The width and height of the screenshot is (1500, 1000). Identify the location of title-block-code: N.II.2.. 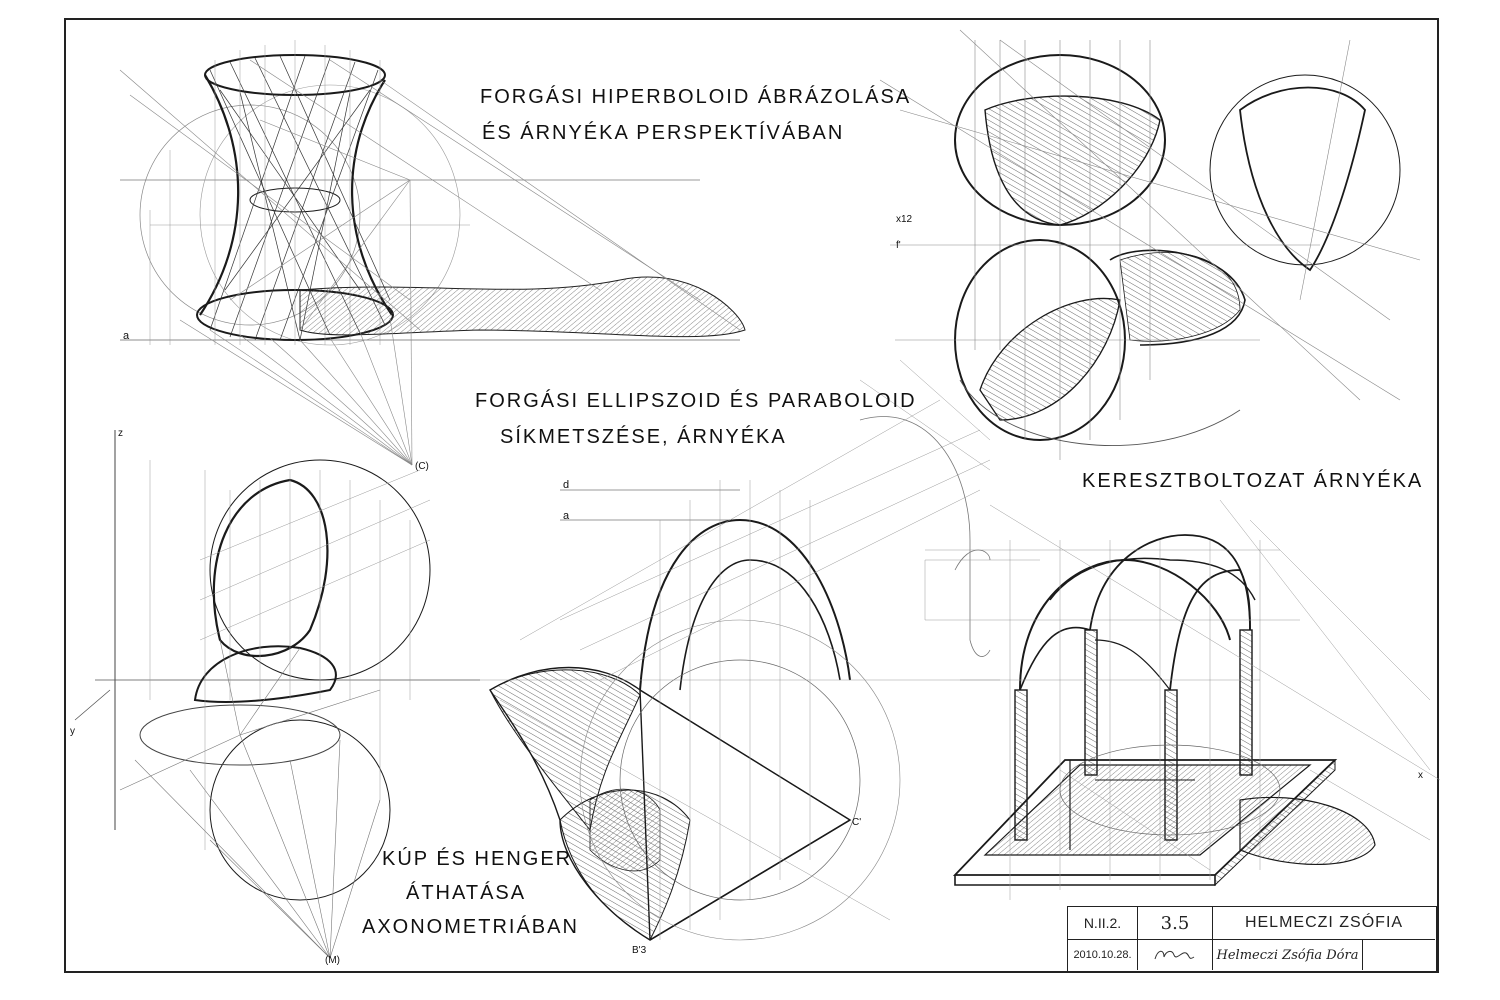
(1103, 923).